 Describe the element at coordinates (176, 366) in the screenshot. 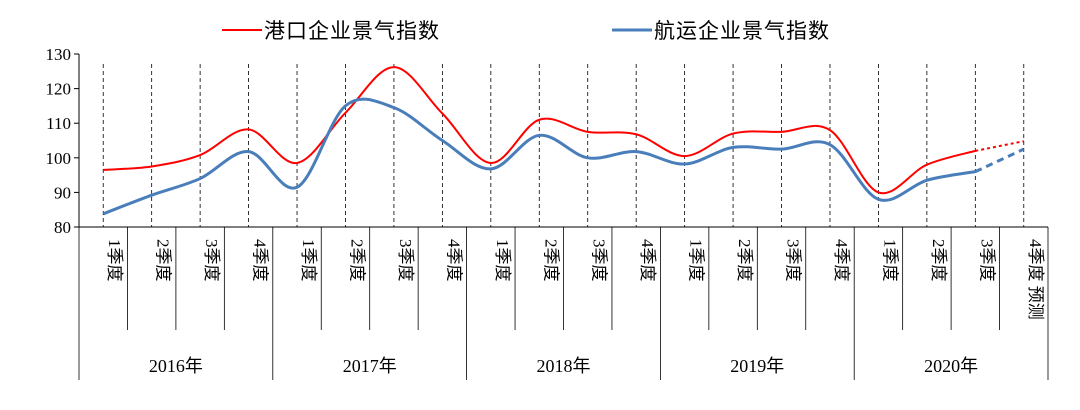

I see `x-year-label: 2016年` at that location.